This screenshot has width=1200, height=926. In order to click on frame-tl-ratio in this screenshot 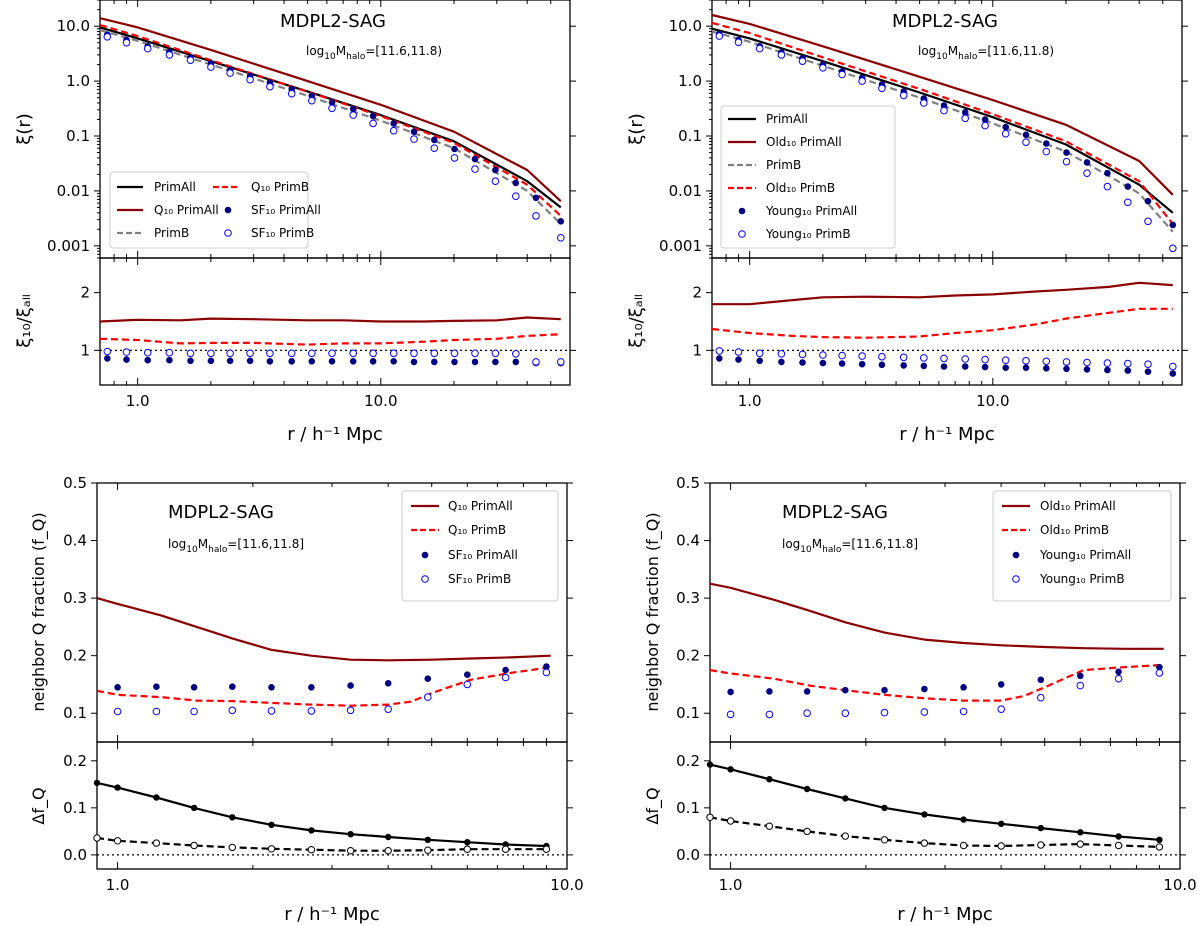, I will do `click(335, 321)`.